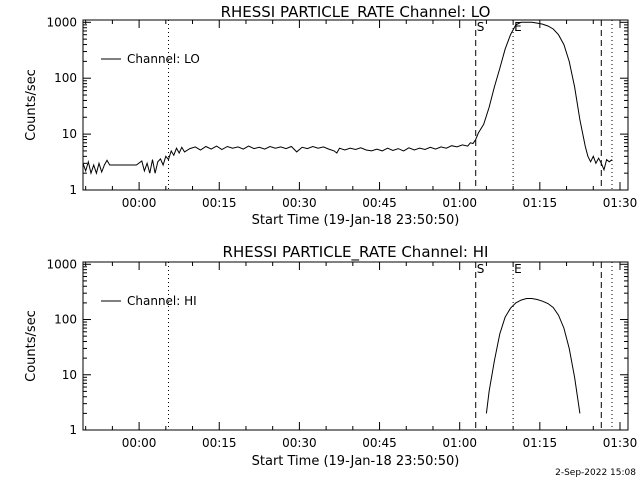  Describe the element at coordinates (540, 443) in the screenshot. I see `chart2-x-tick-label: 01:15` at that location.